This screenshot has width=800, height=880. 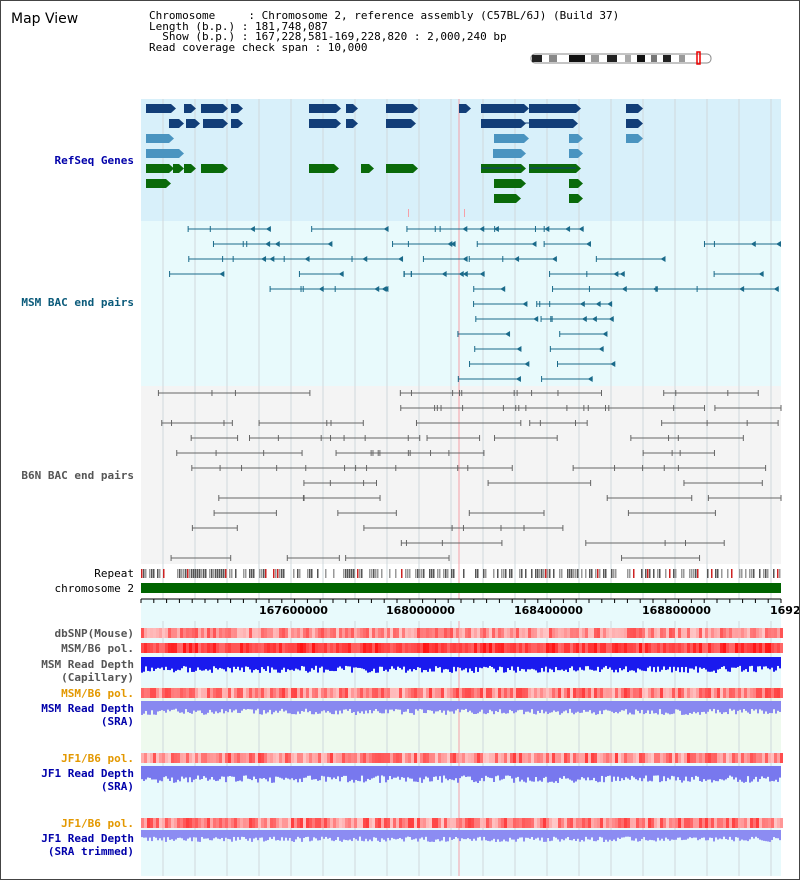 I want to click on track-label-msm-pol-1: MSM/B6 pol., so click(x=97, y=648).